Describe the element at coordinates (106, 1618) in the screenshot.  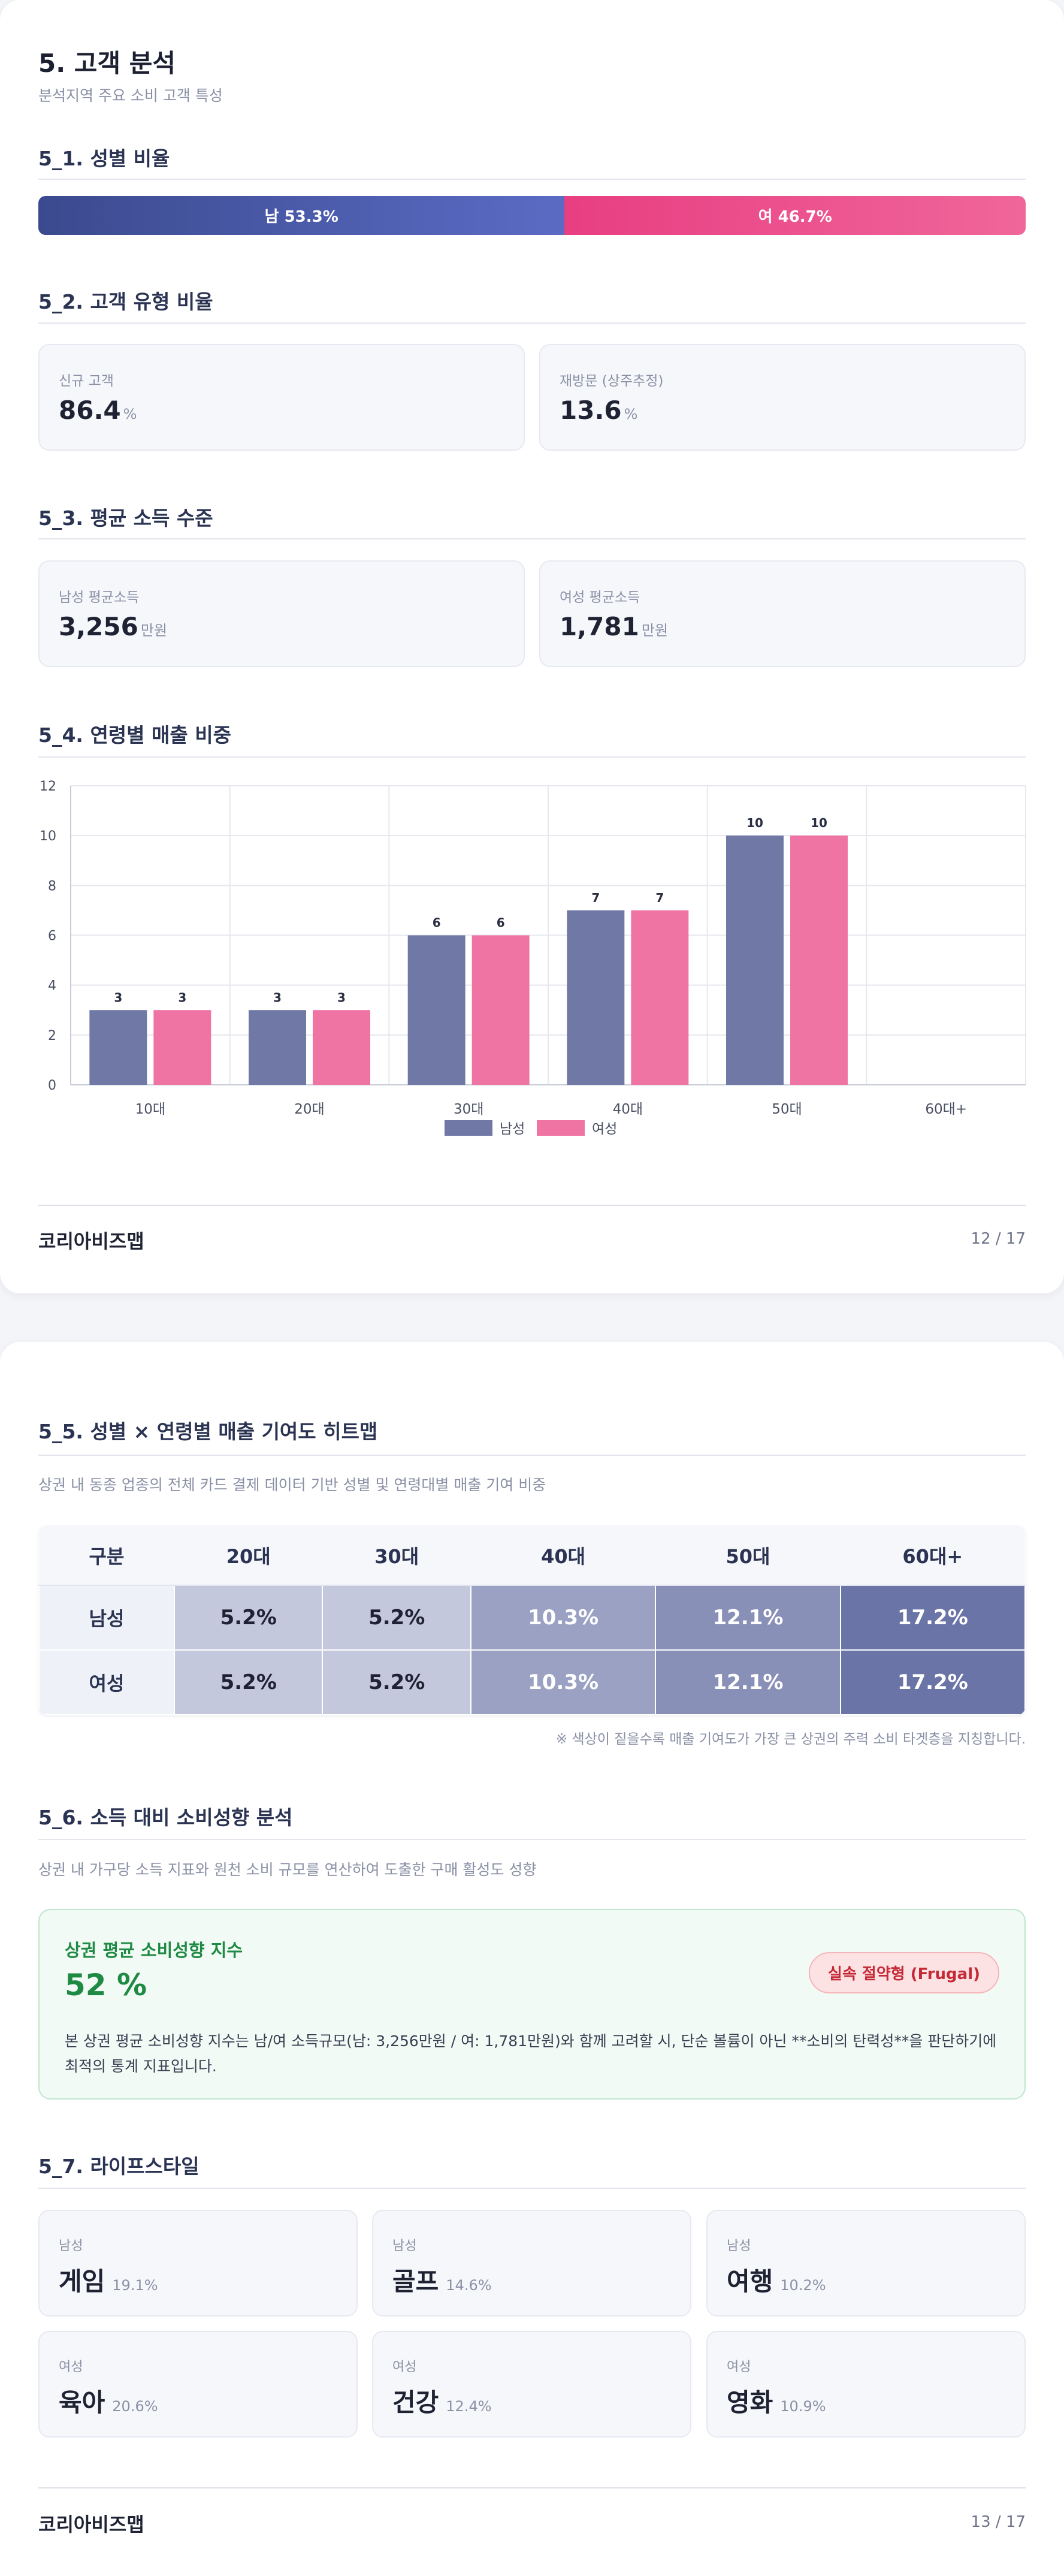
I see `heatmap-row-label: 남성` at that location.